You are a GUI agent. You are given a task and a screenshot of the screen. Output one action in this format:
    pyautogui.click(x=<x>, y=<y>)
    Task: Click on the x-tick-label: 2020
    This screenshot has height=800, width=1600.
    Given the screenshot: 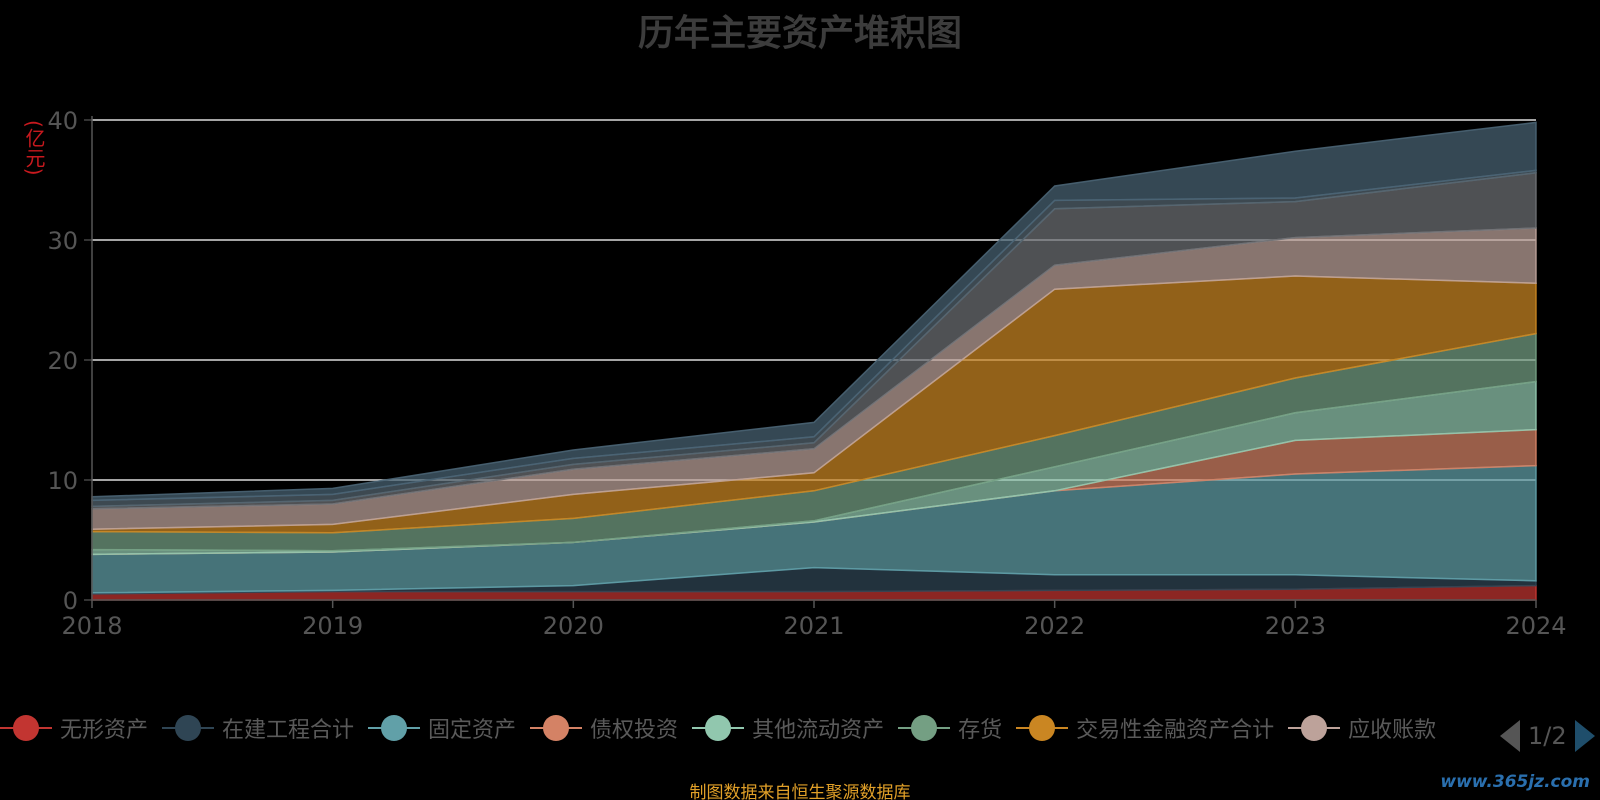 What is the action you would take?
    pyautogui.click(x=573, y=626)
    